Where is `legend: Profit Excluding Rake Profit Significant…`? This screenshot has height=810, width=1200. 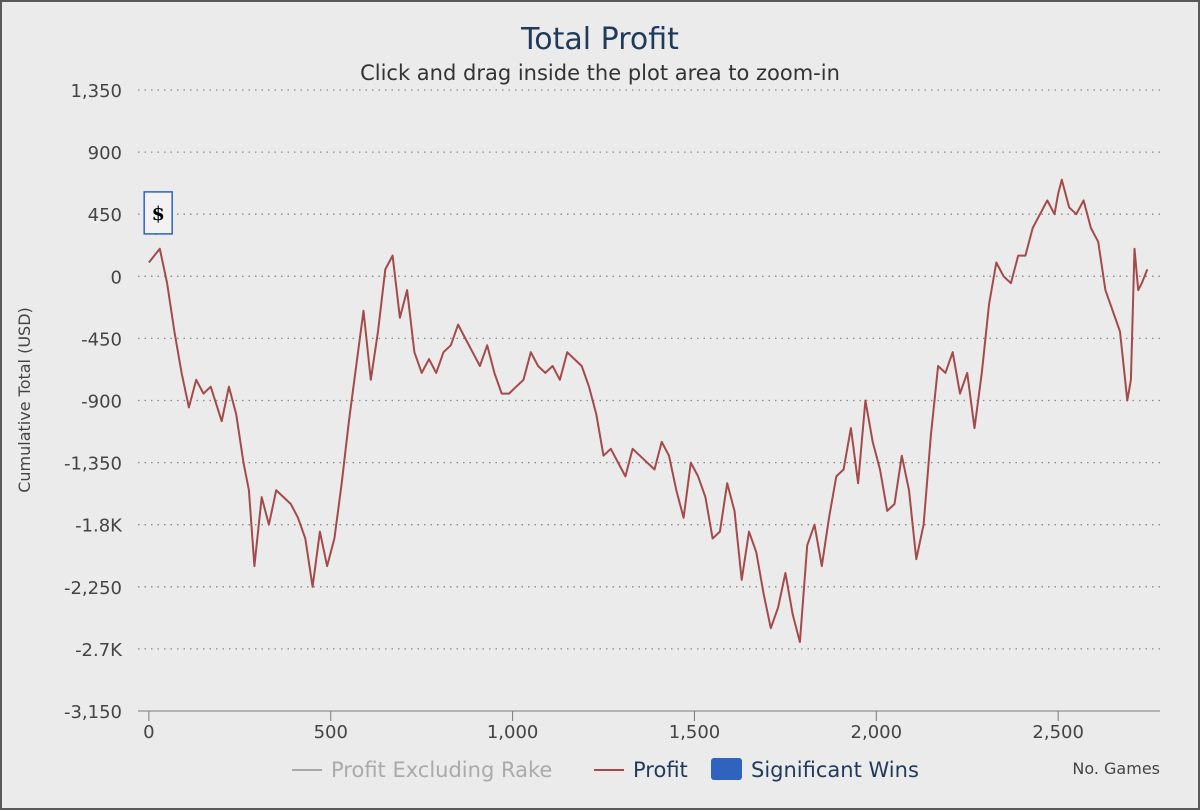 legend: Profit Excluding Rake Profit Significant… is located at coordinates (605, 770).